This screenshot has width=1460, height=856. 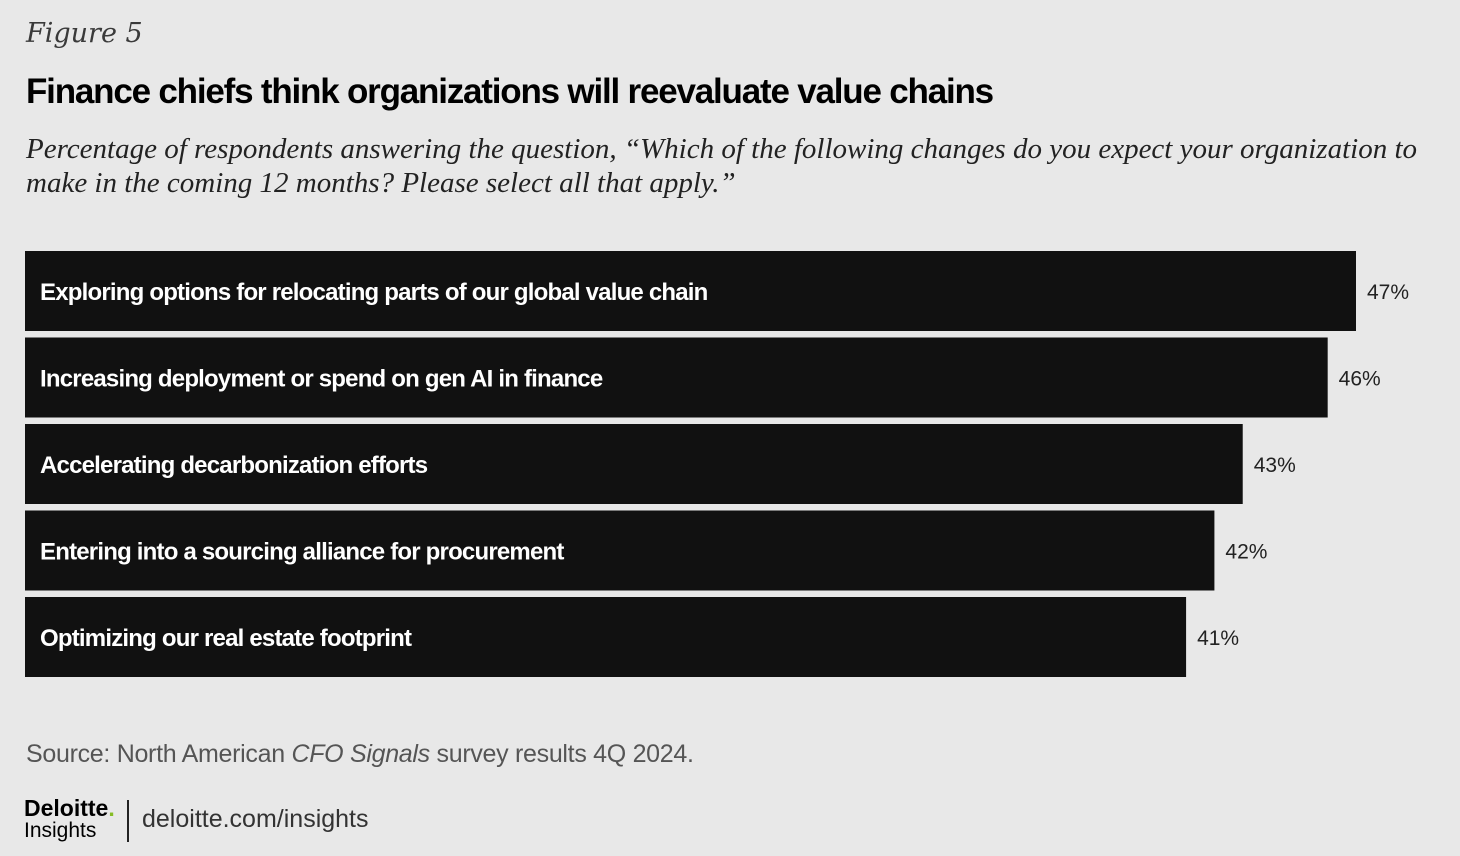 I want to click on source-prefix: Source: North American, so click(x=159, y=754).